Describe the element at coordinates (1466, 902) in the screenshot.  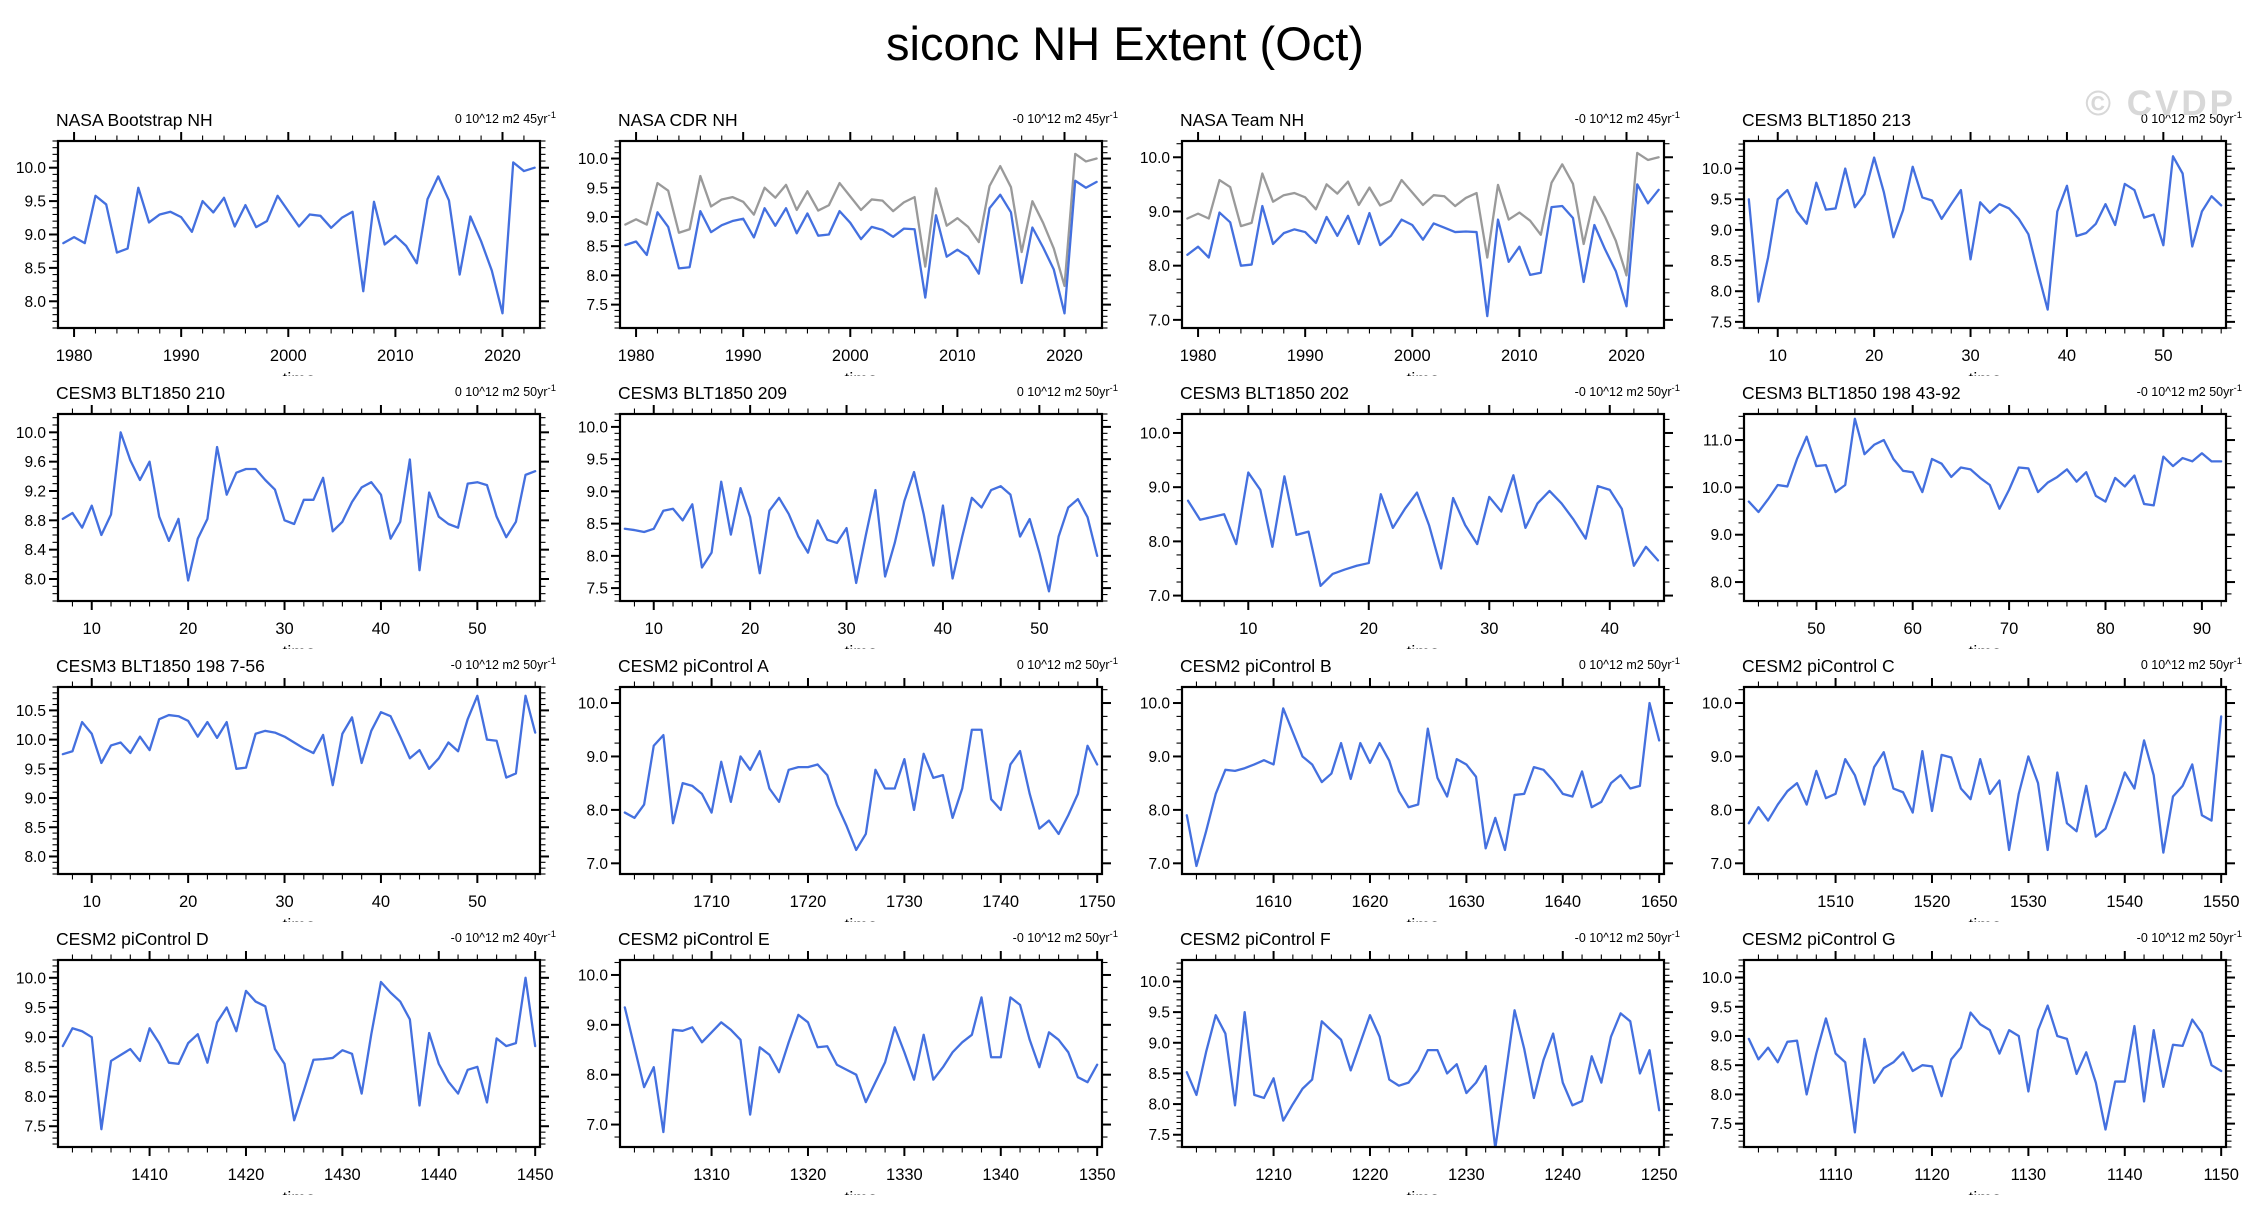
I see `x-tick-label: 1630` at that location.